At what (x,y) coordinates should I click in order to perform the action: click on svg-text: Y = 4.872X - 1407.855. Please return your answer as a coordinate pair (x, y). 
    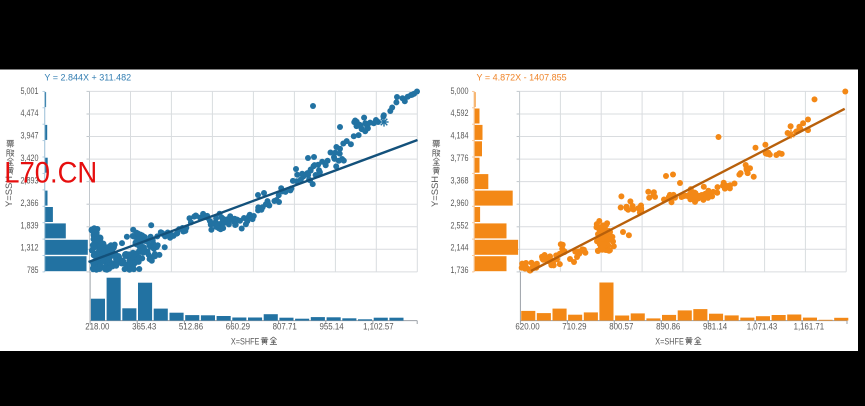
    Looking at the image, I should click on (522, 77).